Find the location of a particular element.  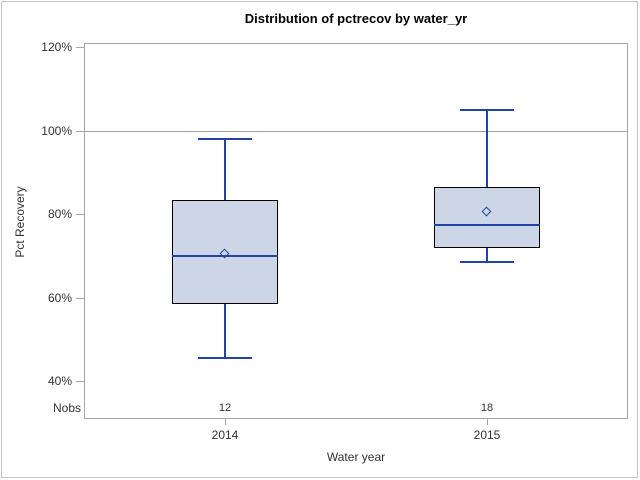

y-tick-label: 100% is located at coordinates (56, 131).